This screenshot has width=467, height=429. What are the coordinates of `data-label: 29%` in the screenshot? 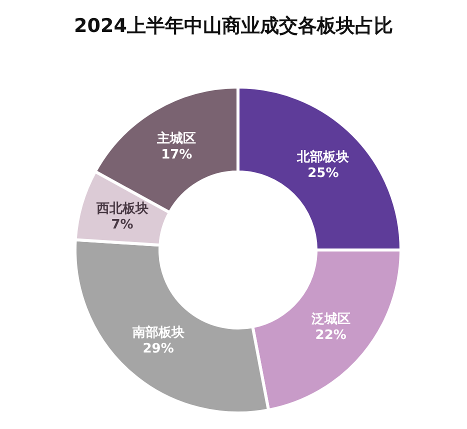 It's located at (158, 349).